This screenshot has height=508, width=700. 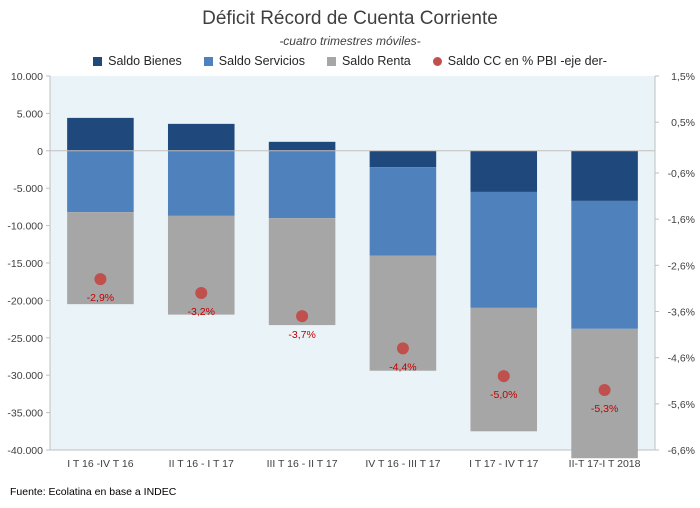 What do you see at coordinates (683, 123) in the screenshot?
I see `y2-tick-label: 0,5%` at bounding box center [683, 123].